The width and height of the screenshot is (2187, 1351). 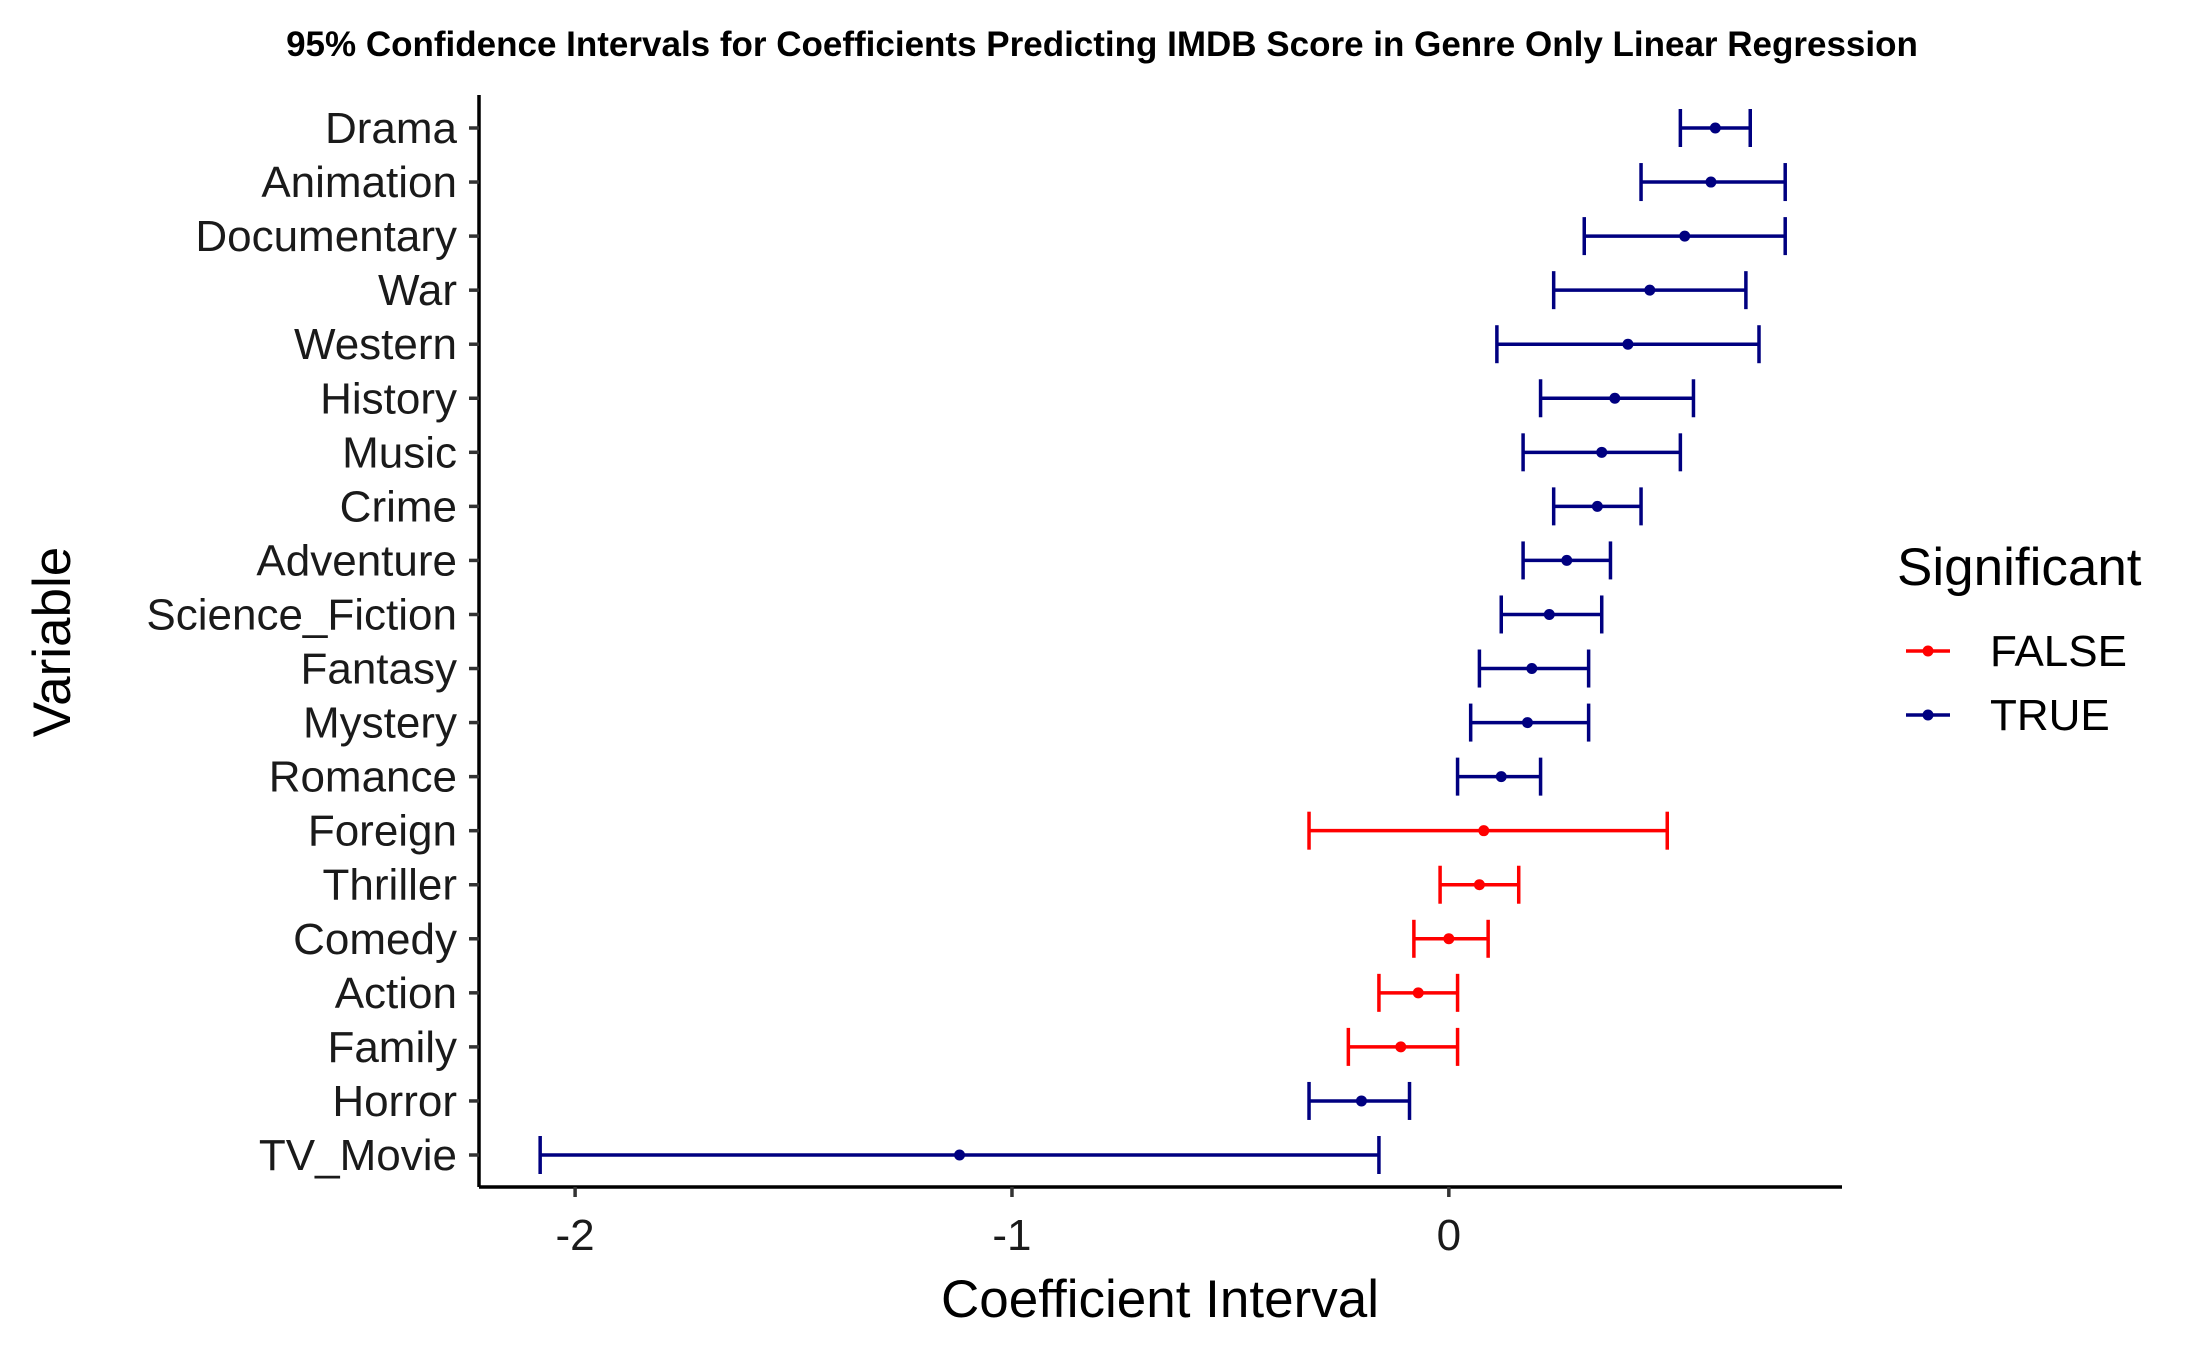 I want to click on legend: Significant FALSE TRUE, so click(x=2019, y=639).